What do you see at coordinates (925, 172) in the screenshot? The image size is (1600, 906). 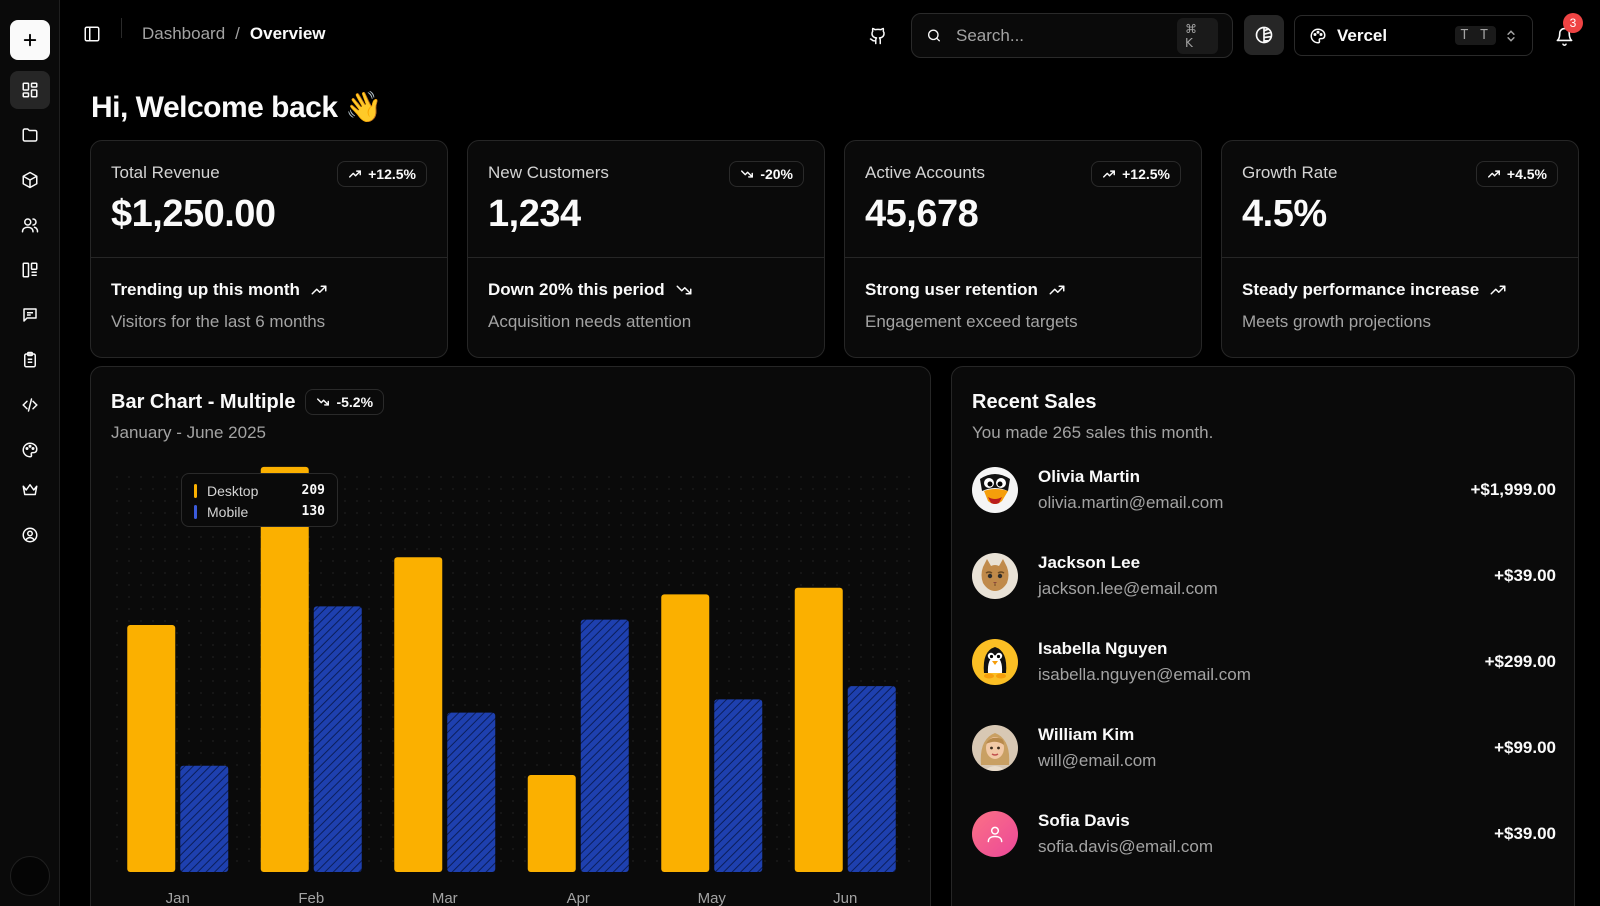 I see `kpi-label: Active Accounts` at bounding box center [925, 172].